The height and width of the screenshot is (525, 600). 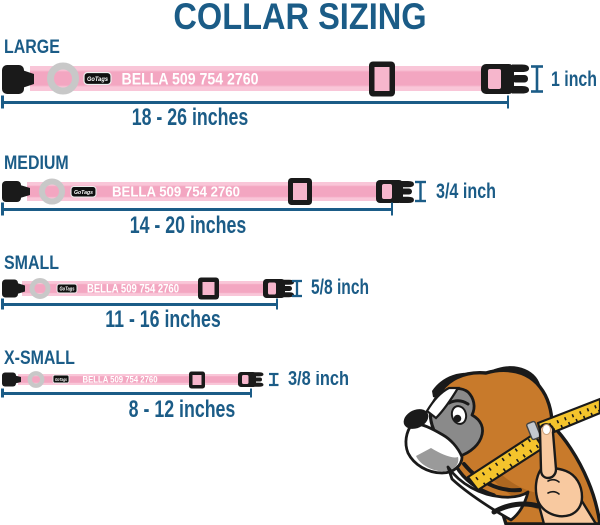 What do you see at coordinates (457, 418) in the screenshot?
I see `dog-pupil` at bounding box center [457, 418].